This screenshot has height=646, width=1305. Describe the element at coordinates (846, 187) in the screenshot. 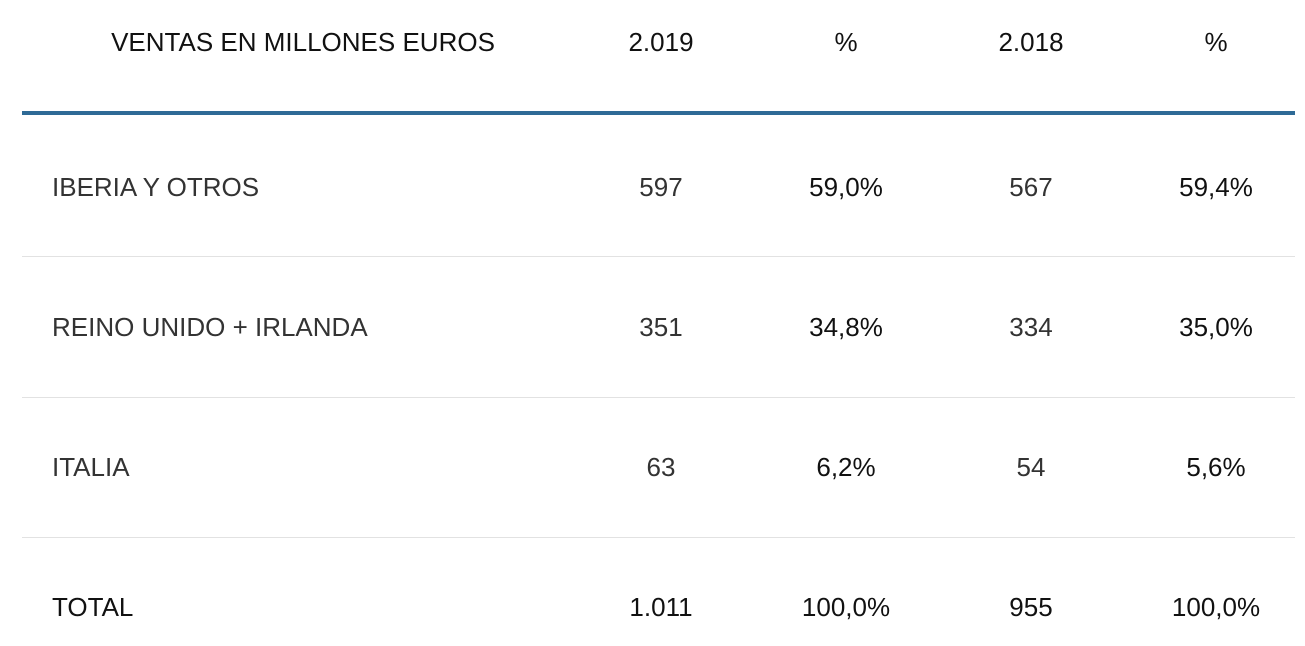

I see `percent-cell: 59,0%` at that location.